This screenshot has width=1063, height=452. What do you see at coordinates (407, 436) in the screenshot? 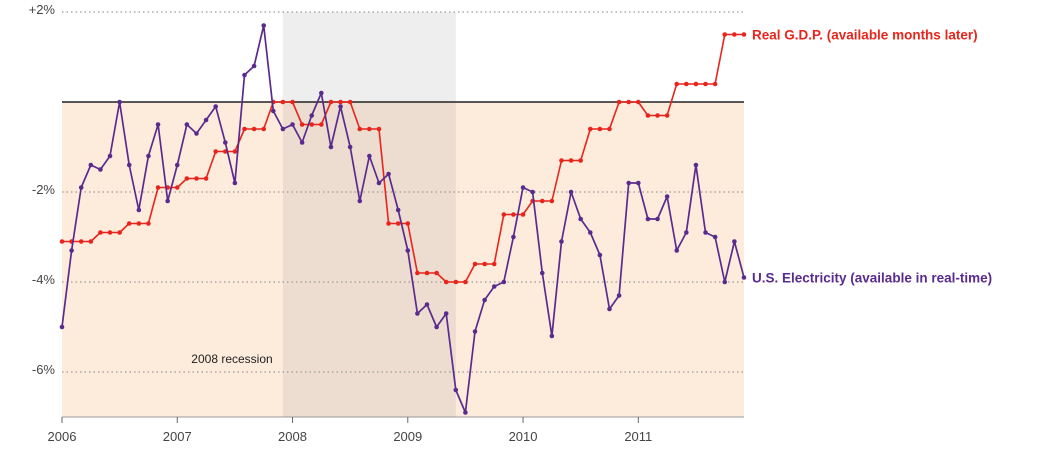
I see `x-tick-label: 2009` at bounding box center [407, 436].